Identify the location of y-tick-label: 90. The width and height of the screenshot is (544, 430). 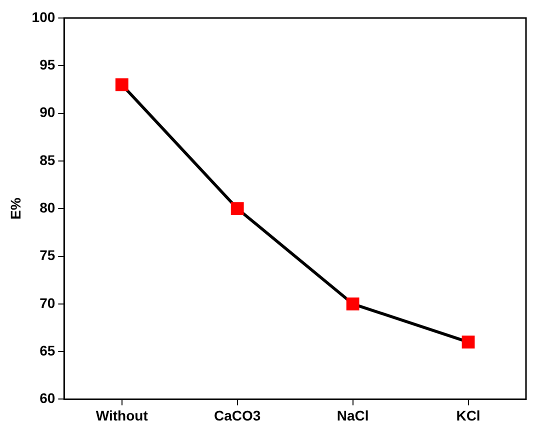
(48, 112).